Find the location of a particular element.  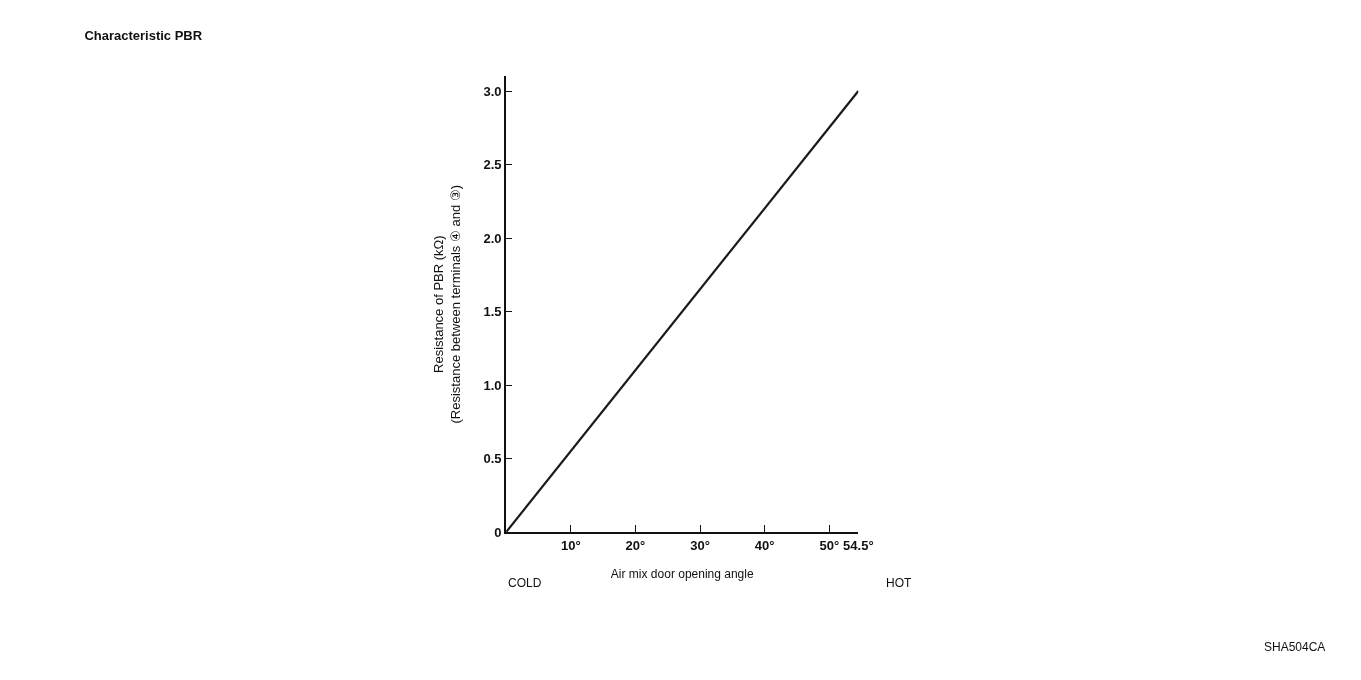

x-tick-label: 10° is located at coordinates (570, 545).